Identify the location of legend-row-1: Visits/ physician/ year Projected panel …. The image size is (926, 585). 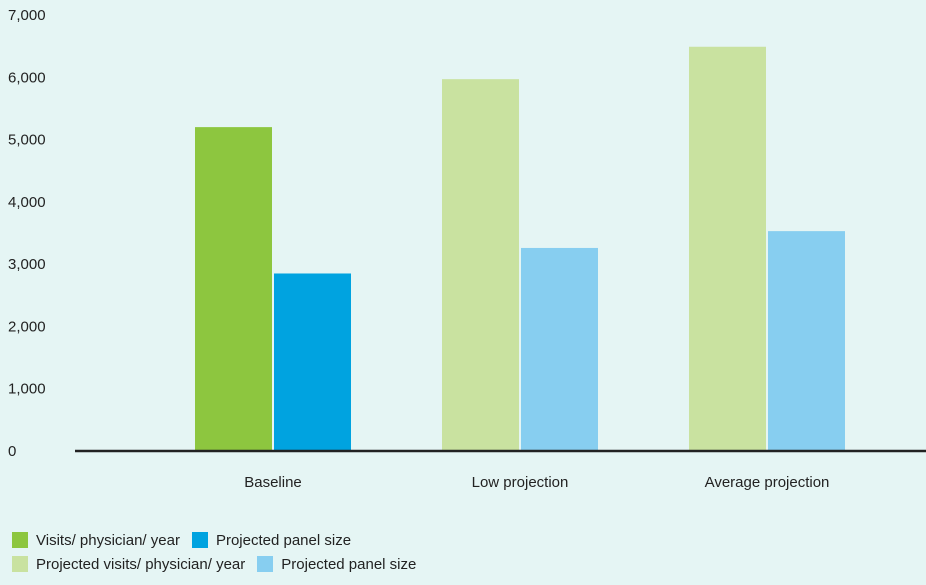
(220, 540).